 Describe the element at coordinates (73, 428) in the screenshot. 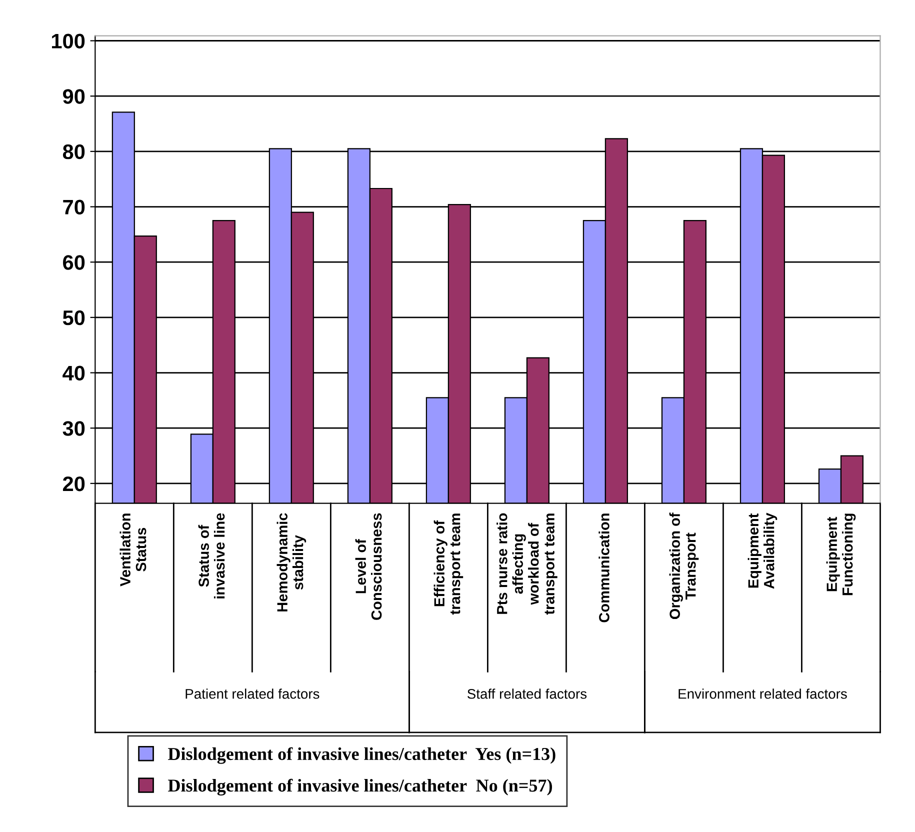

I see `y-tick-label: 30` at that location.